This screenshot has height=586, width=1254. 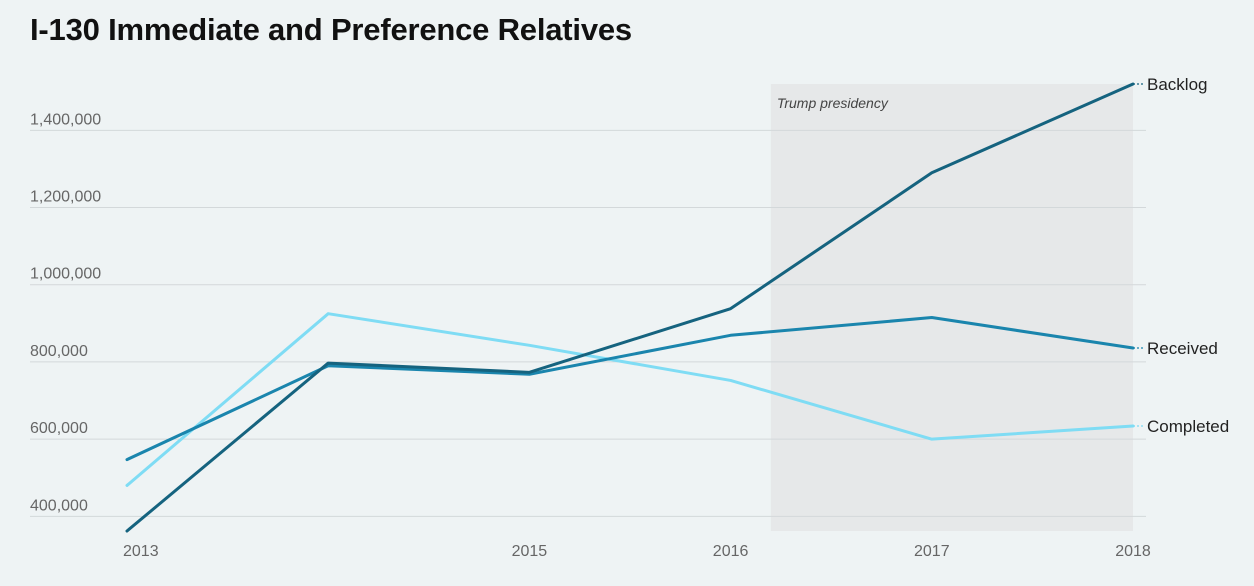 I want to click on series-labels: Backlog Received Completed, so click(x=1181, y=255).